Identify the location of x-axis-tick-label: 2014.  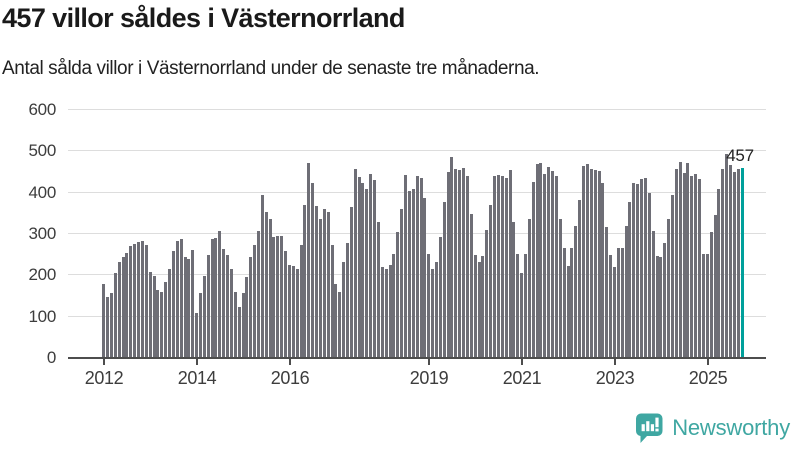
(197, 378).